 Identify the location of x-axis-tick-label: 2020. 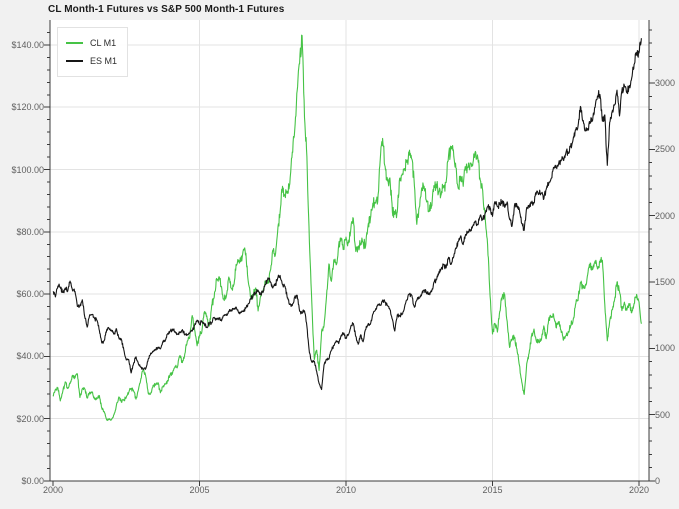
(639, 490).